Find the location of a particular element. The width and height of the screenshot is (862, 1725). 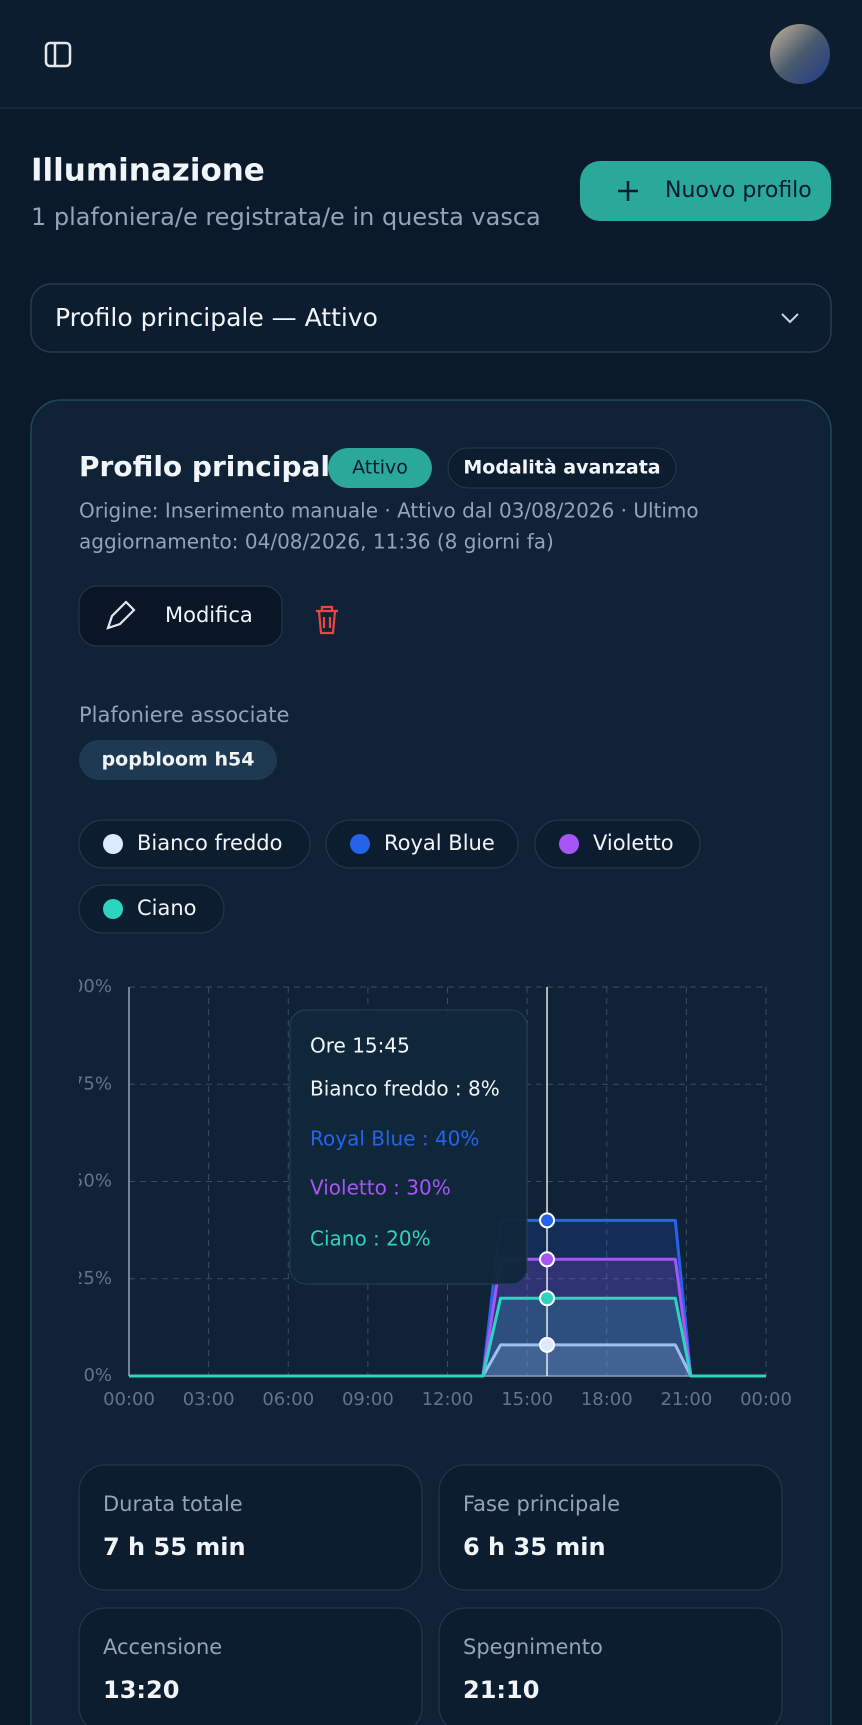

legend-label: Ciano is located at coordinates (167, 908).